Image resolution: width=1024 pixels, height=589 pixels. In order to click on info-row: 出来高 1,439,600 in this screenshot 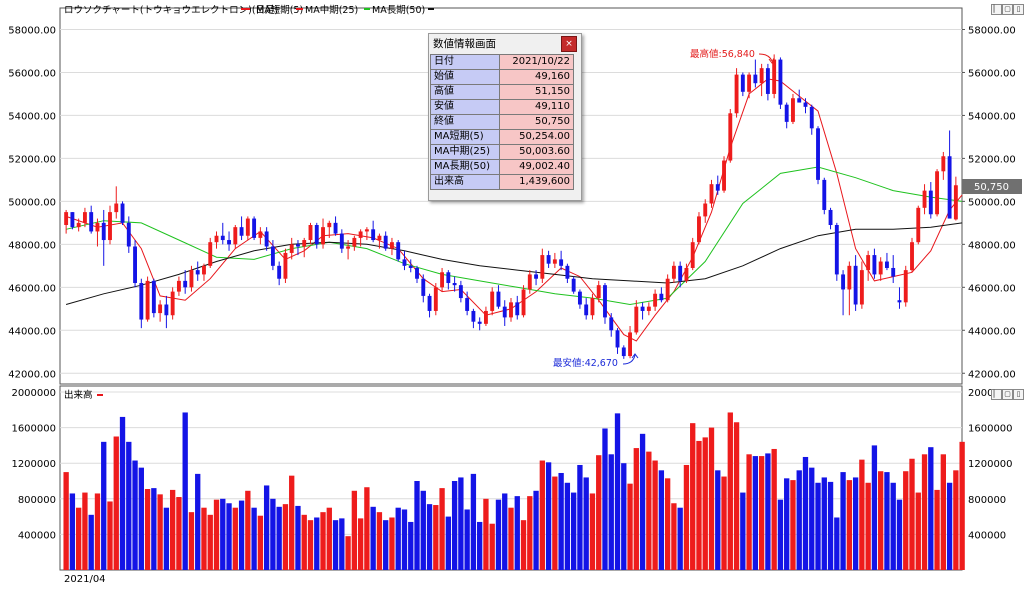, I will do `click(502, 182)`.